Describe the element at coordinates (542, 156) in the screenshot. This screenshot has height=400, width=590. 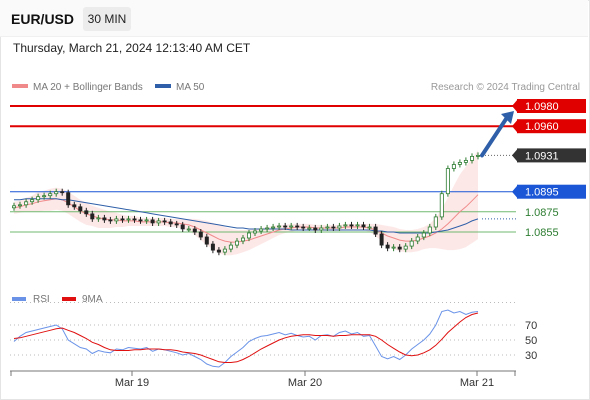
I see `level-label: 1.0931` at that location.